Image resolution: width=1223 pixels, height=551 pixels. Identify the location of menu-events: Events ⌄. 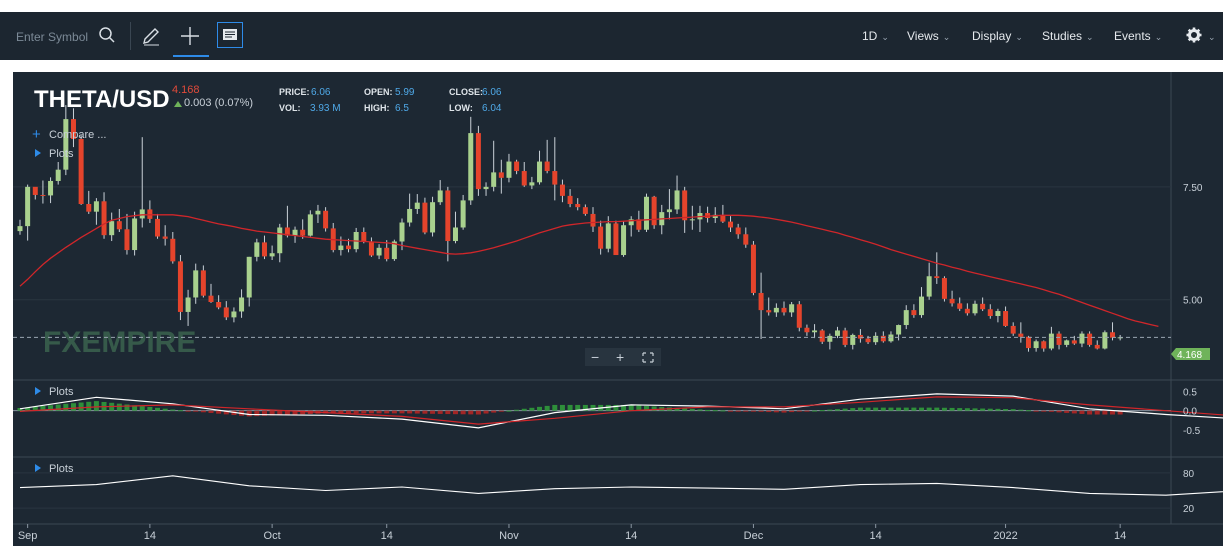
(1138, 36).